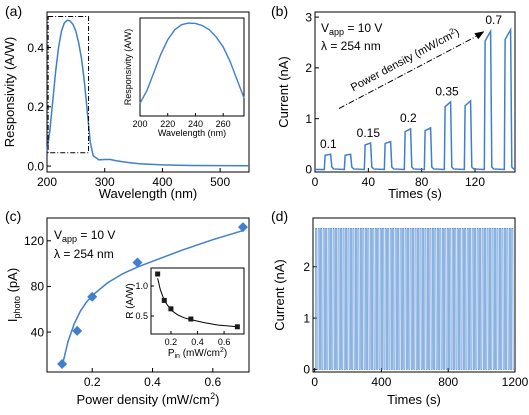 The height and width of the screenshot is (415, 529). I want to click on panel-c-ytick-label: 120, so click(34, 241).